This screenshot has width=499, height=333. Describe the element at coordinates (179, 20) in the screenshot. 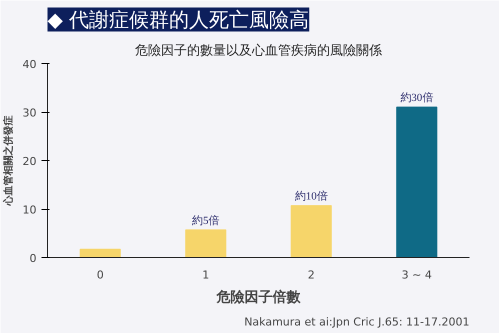

I see `chart-title: ◆ 代謝症候群的人死亡風險高` at that location.